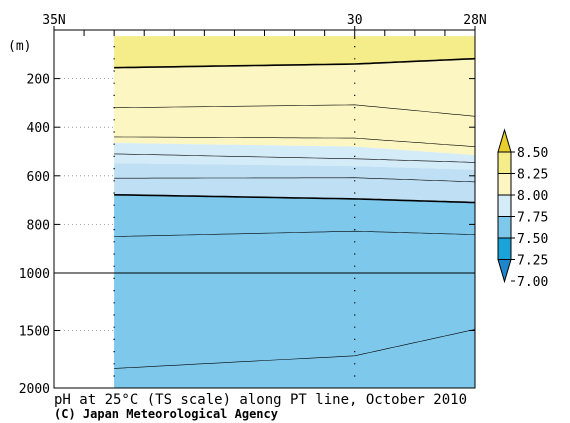  What do you see at coordinates (34, 332) in the screenshot?
I see `y-tick-label-5: 1500` at bounding box center [34, 332].